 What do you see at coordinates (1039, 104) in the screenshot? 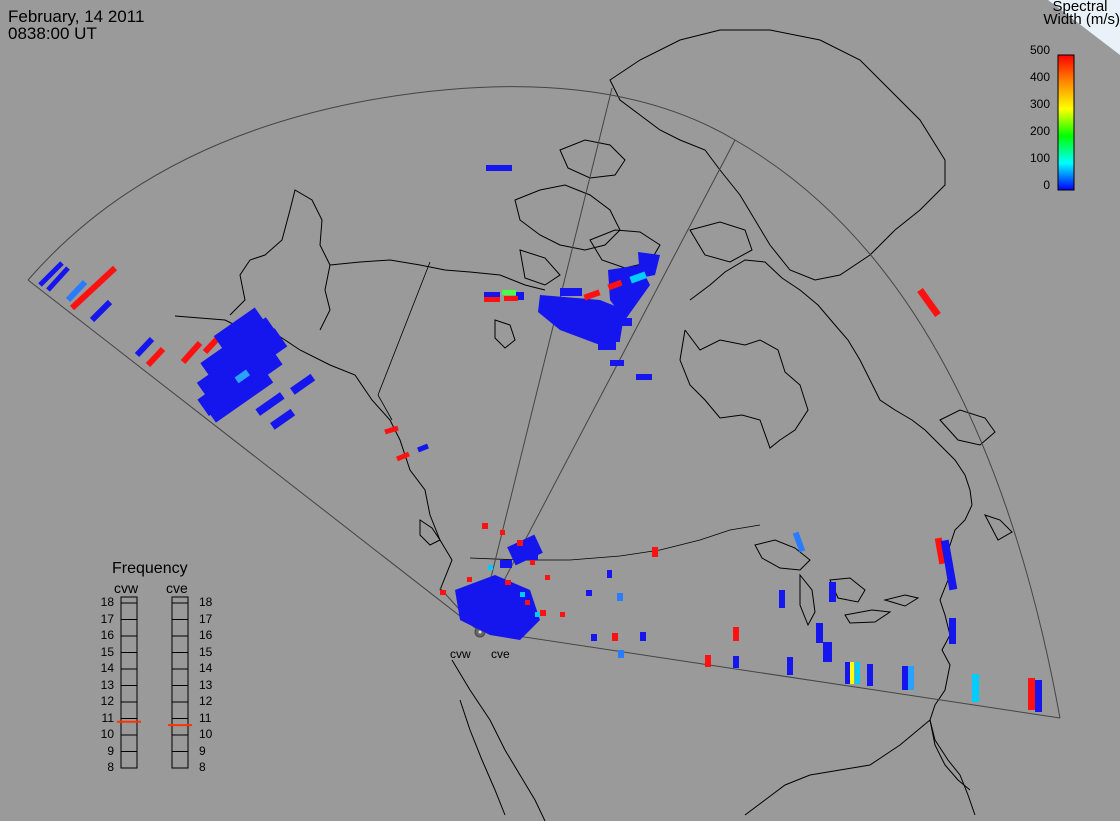
I see `colorbar-tick-label: 300` at bounding box center [1039, 104].